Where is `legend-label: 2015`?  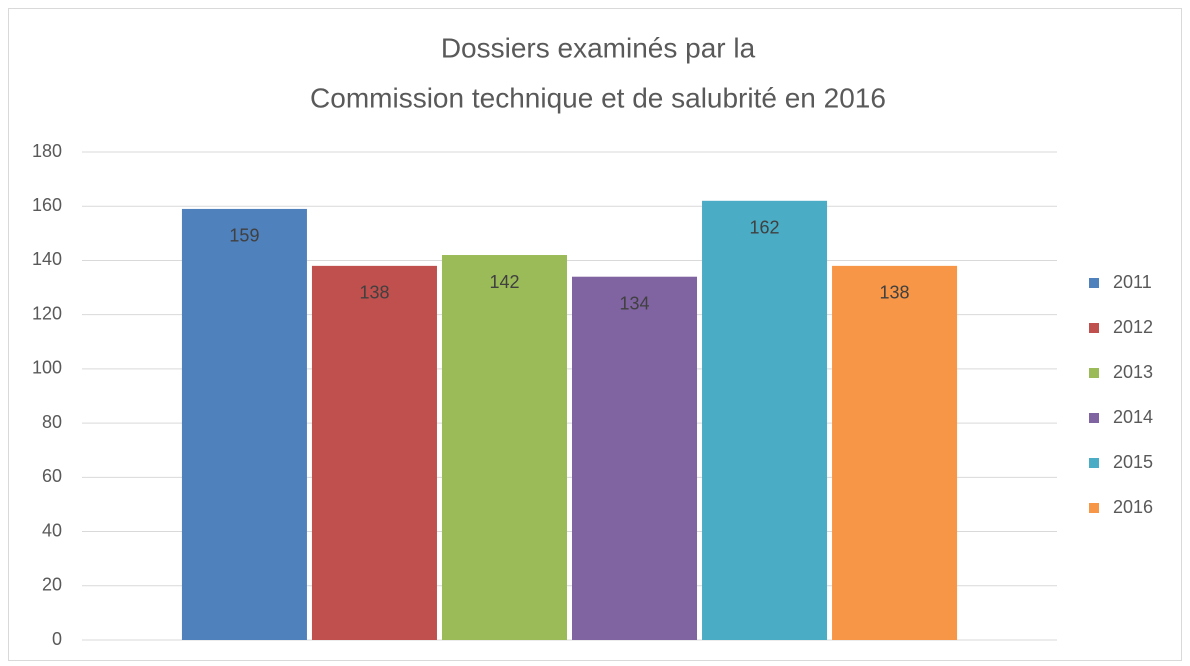
legend-label: 2015 is located at coordinates (1133, 462).